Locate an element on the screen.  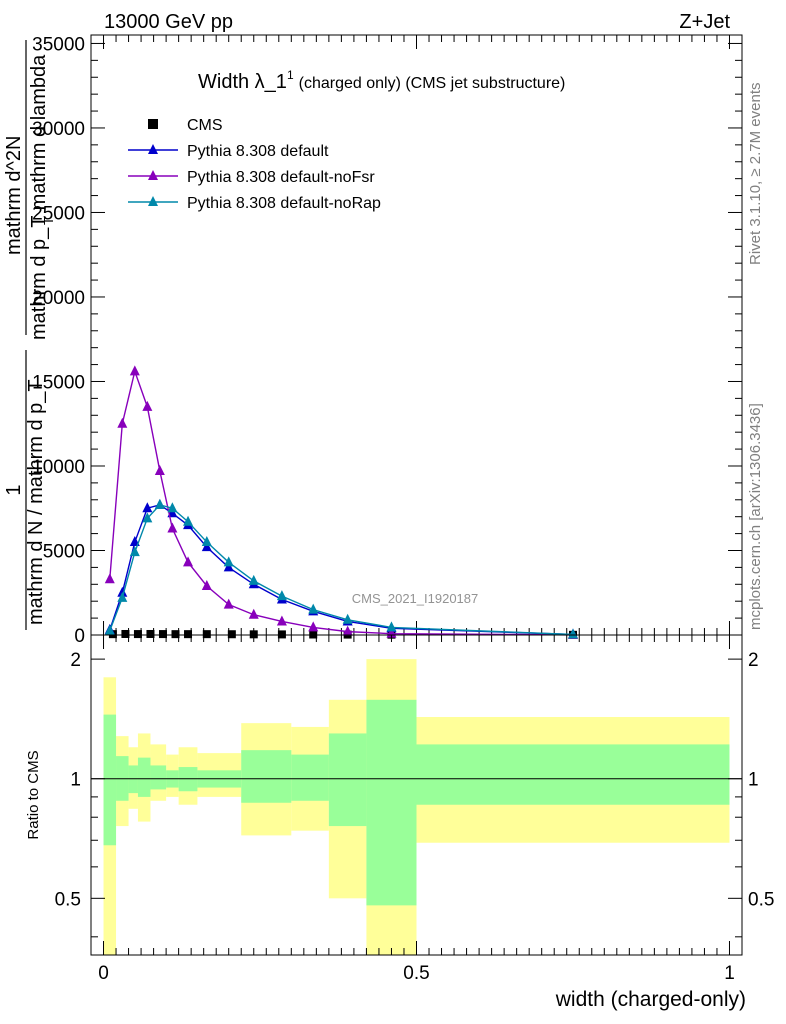
analysis-watermark: CMS_2021_I1920187 is located at coordinates (415, 598).